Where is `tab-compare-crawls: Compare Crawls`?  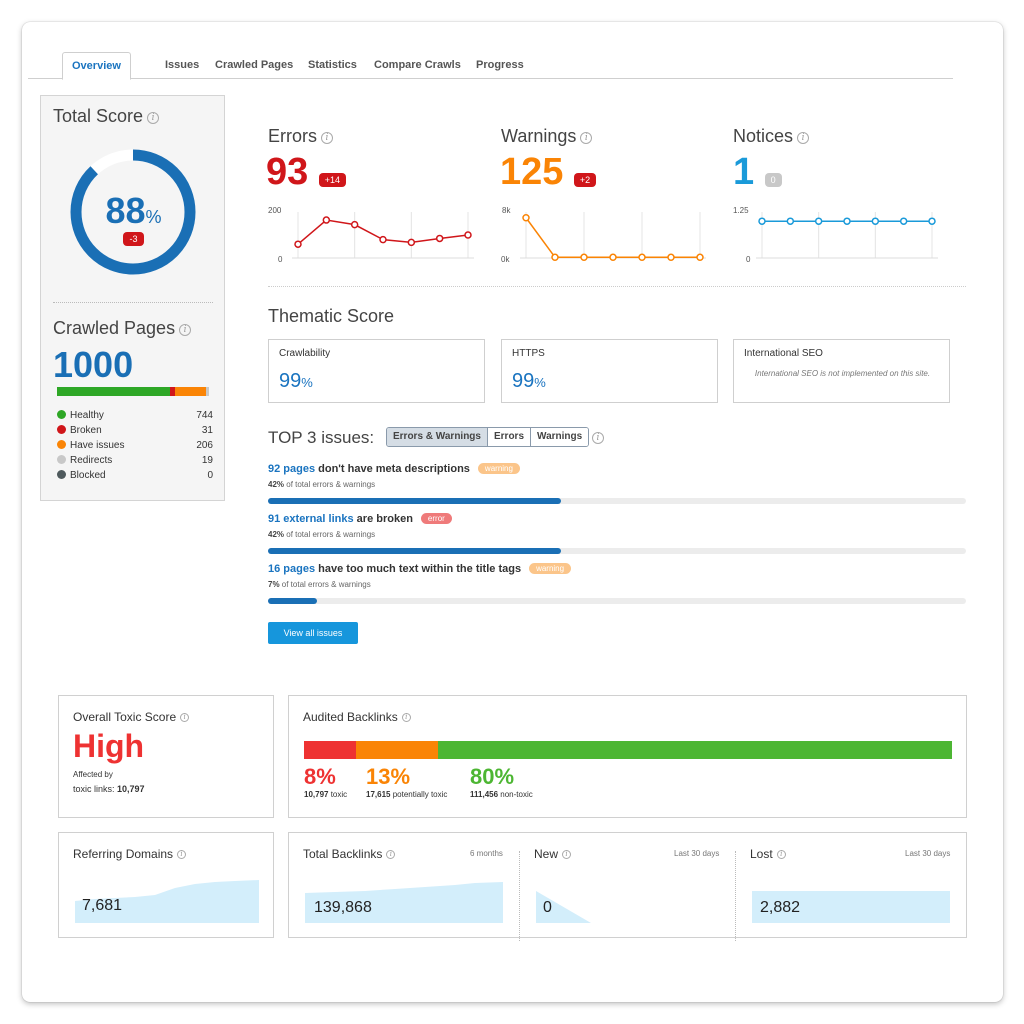
tab-compare-crawls: Compare Crawls is located at coordinates (417, 65).